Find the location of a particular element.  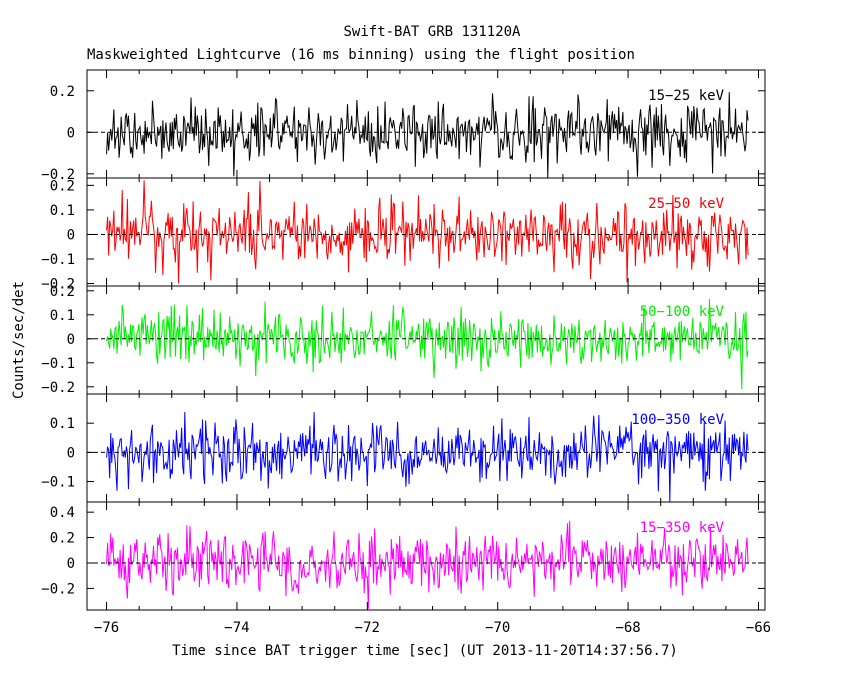

panel-3: 0.2 0.1 0 −0.1 −0.2 50−100 keV is located at coordinates (403, 340).